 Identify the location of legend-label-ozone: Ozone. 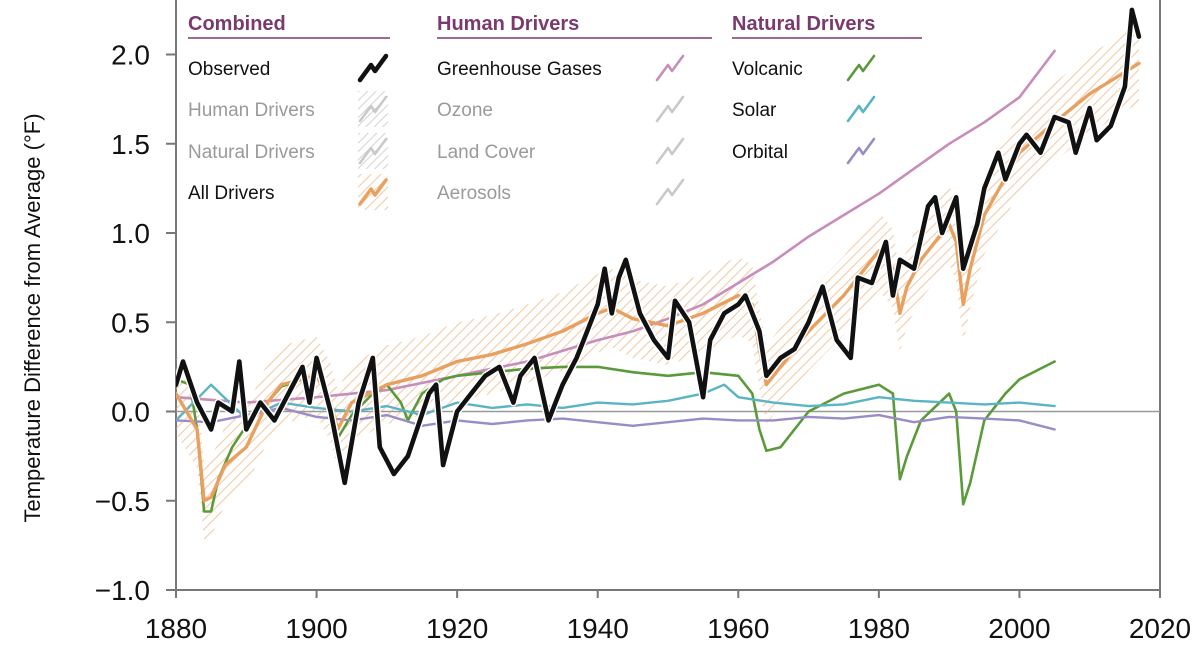
(465, 110).